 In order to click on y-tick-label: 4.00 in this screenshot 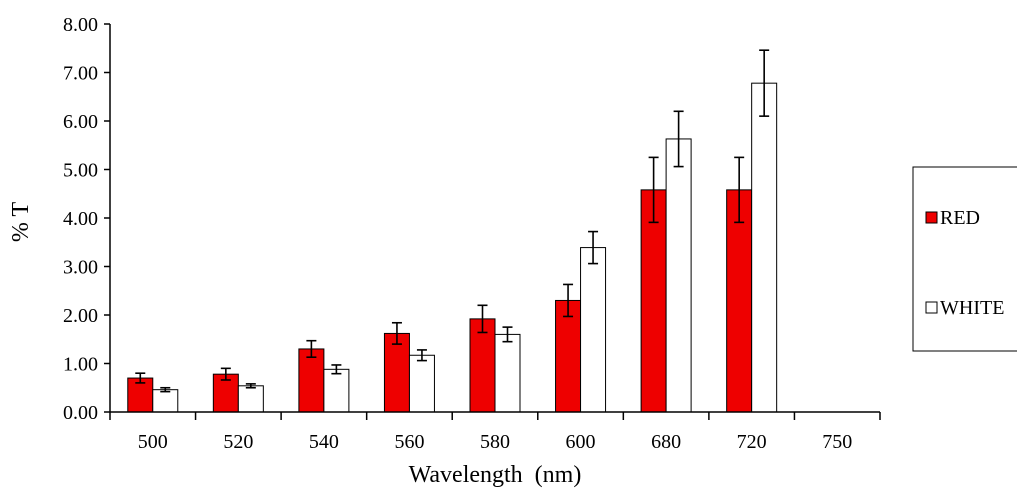, I will do `click(80, 219)`.